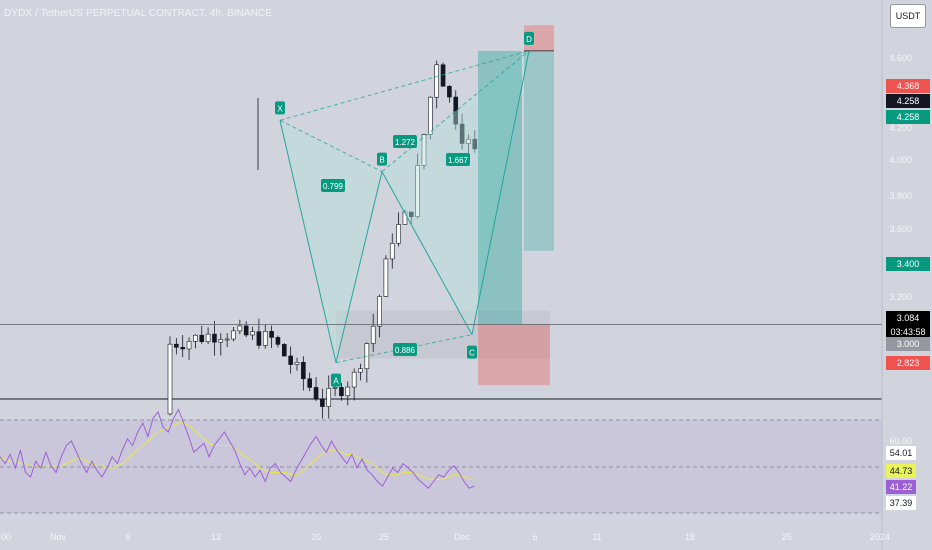  I want to click on pattern-xab-fill, so click(331, 241).